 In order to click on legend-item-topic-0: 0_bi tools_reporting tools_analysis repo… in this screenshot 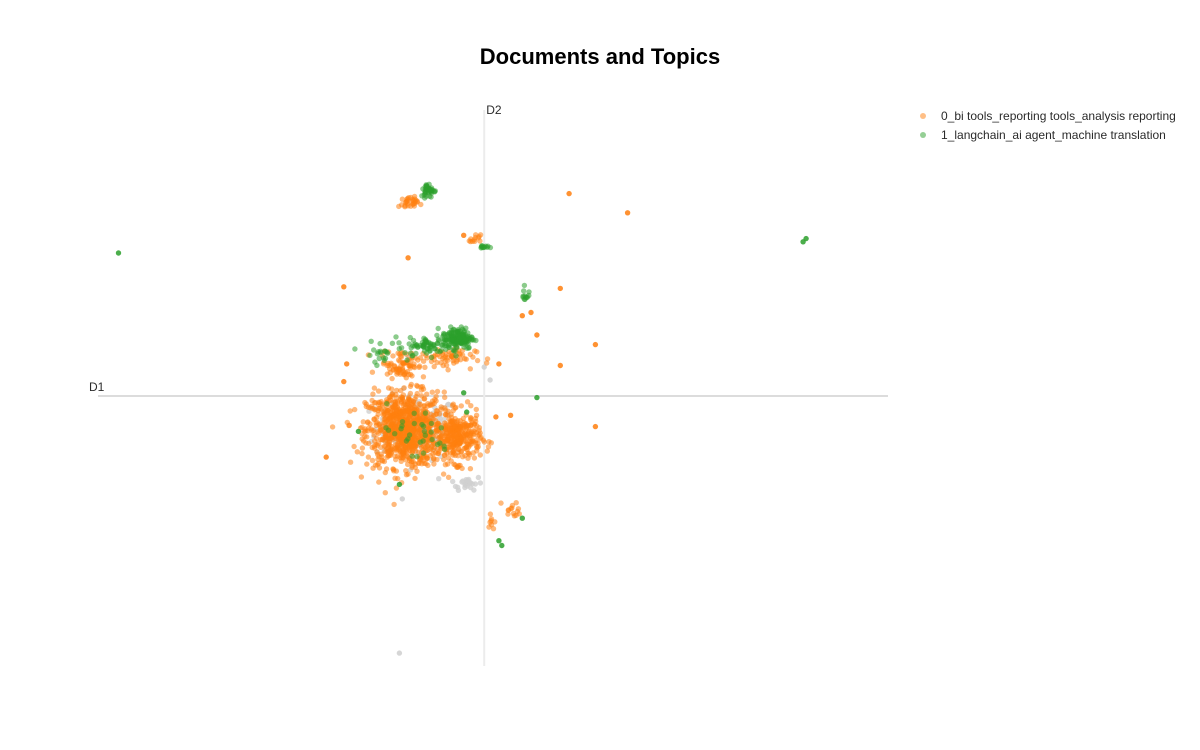, I will do `click(1048, 115)`.